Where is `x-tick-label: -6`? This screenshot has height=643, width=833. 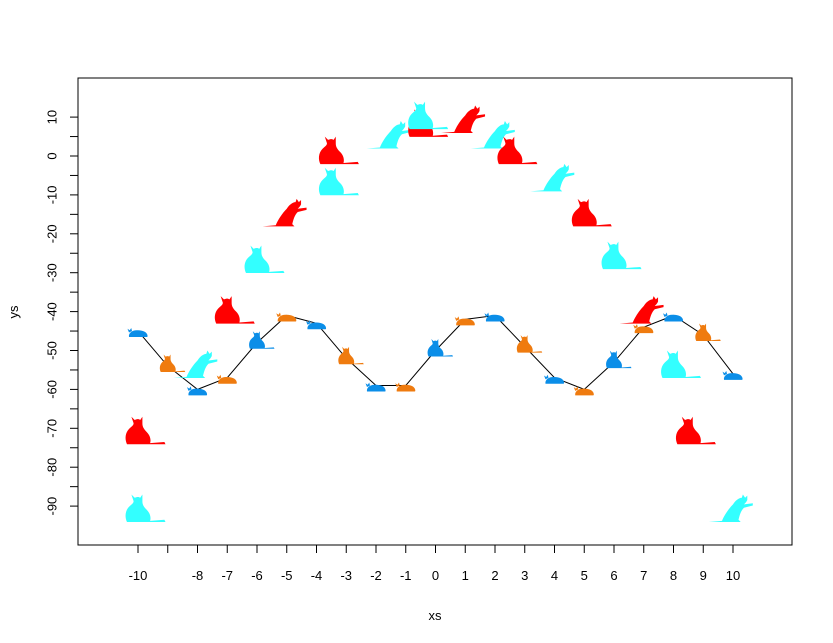 x-tick-label: -6 is located at coordinates (257, 575).